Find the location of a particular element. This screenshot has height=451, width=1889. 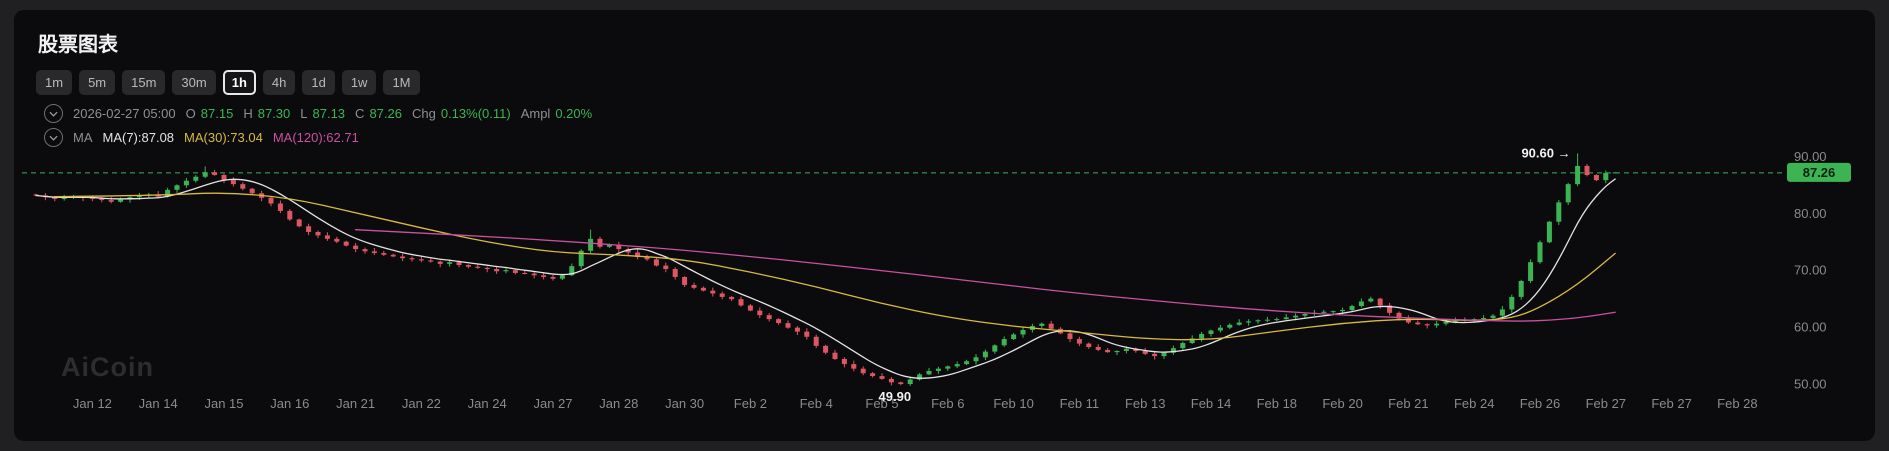

change-label: Chg is located at coordinates (423, 113).